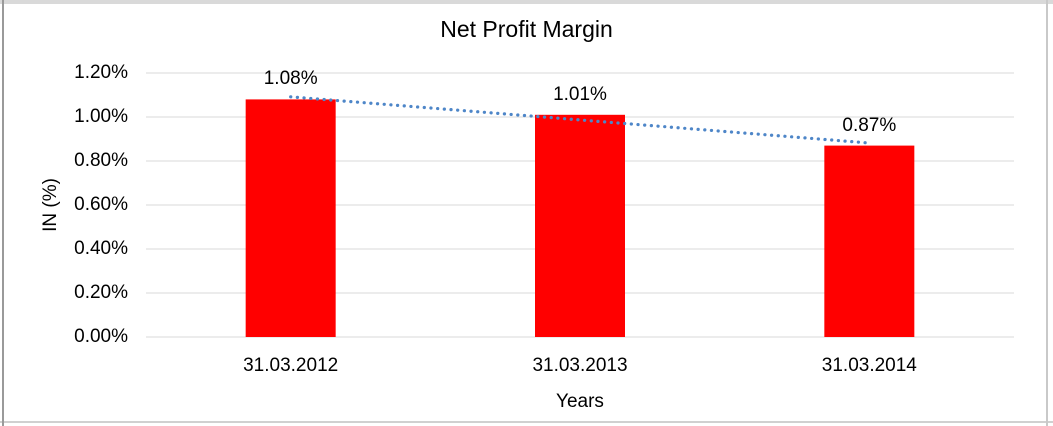 The width and height of the screenshot is (1053, 426). What do you see at coordinates (291, 365) in the screenshot?
I see `x-category-label: 31.03.2012` at bounding box center [291, 365].